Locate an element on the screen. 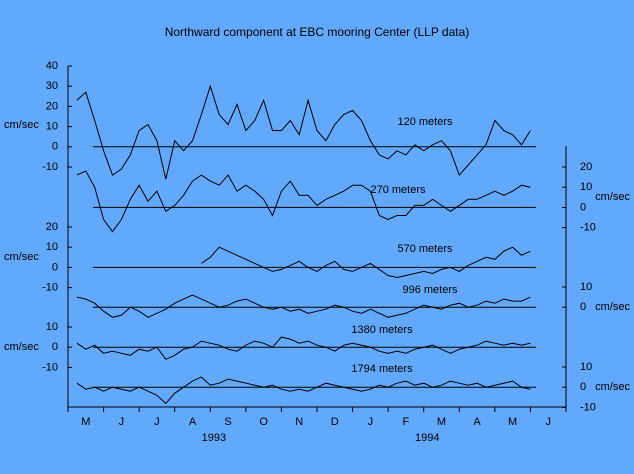  year-label: 1993 is located at coordinates (214, 438).